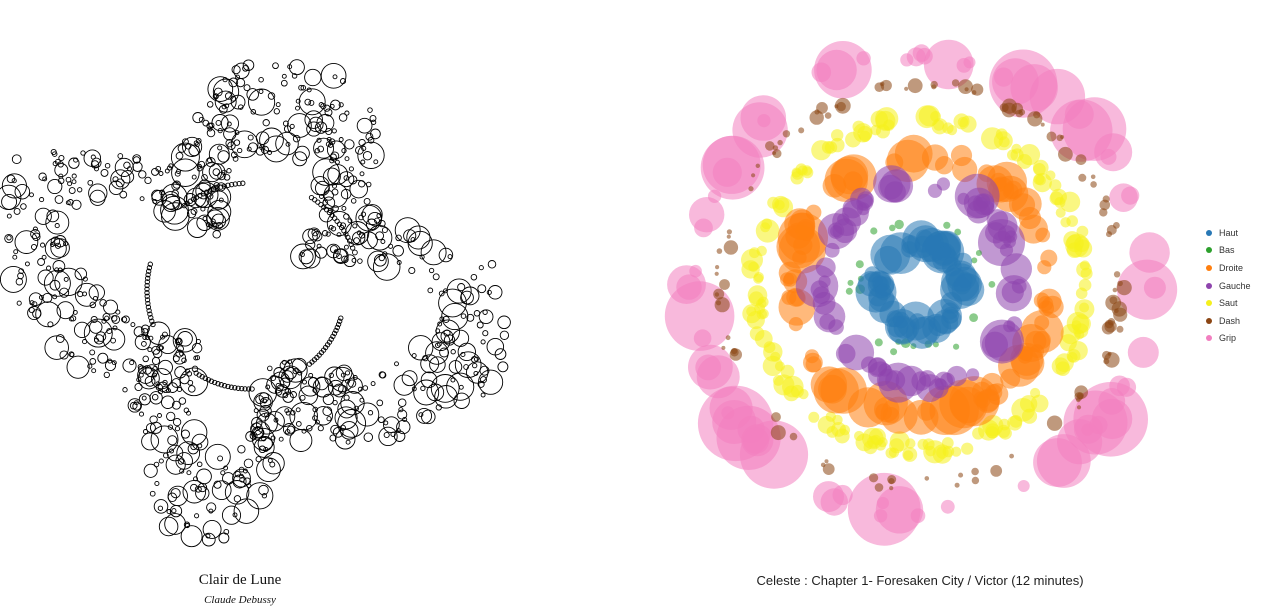 The height and width of the screenshot is (607, 1268). Describe the element at coordinates (1228, 233) in the screenshot. I see `legend-item-haut: Haut` at that location.